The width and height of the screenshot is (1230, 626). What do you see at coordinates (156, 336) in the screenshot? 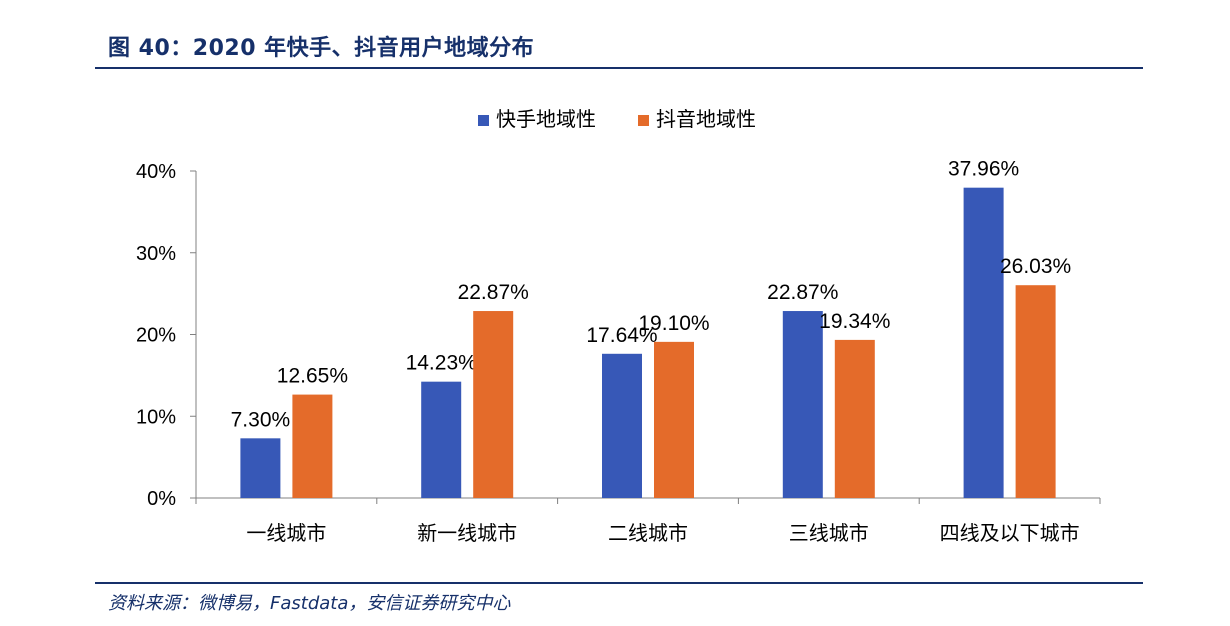
I see `y-tick-label: 20%` at bounding box center [156, 336].